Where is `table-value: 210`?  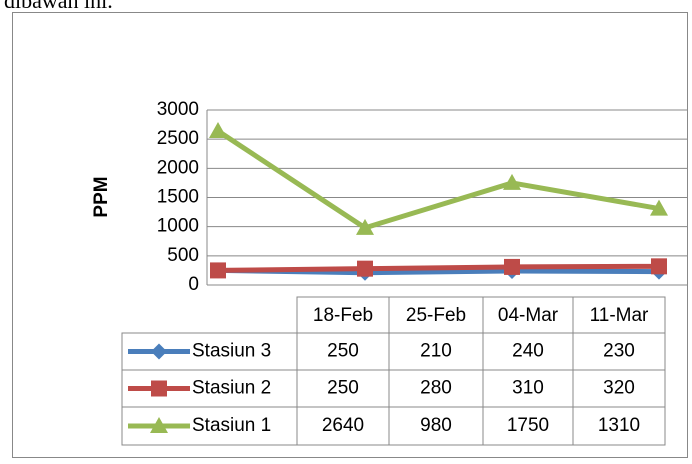
table-value: 210 is located at coordinates (436, 351).